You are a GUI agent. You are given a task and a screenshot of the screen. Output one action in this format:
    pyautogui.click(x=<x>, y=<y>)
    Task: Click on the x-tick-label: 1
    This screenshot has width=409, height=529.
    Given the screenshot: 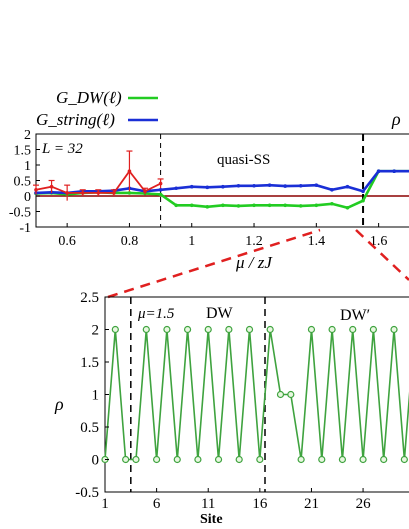 What is the action you would take?
    pyautogui.click(x=191, y=241)
    